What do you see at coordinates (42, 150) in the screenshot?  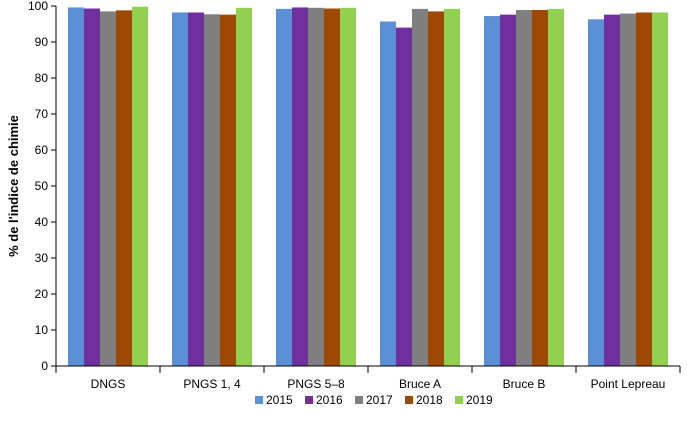 I see `y-tick-label: 60` at bounding box center [42, 150].